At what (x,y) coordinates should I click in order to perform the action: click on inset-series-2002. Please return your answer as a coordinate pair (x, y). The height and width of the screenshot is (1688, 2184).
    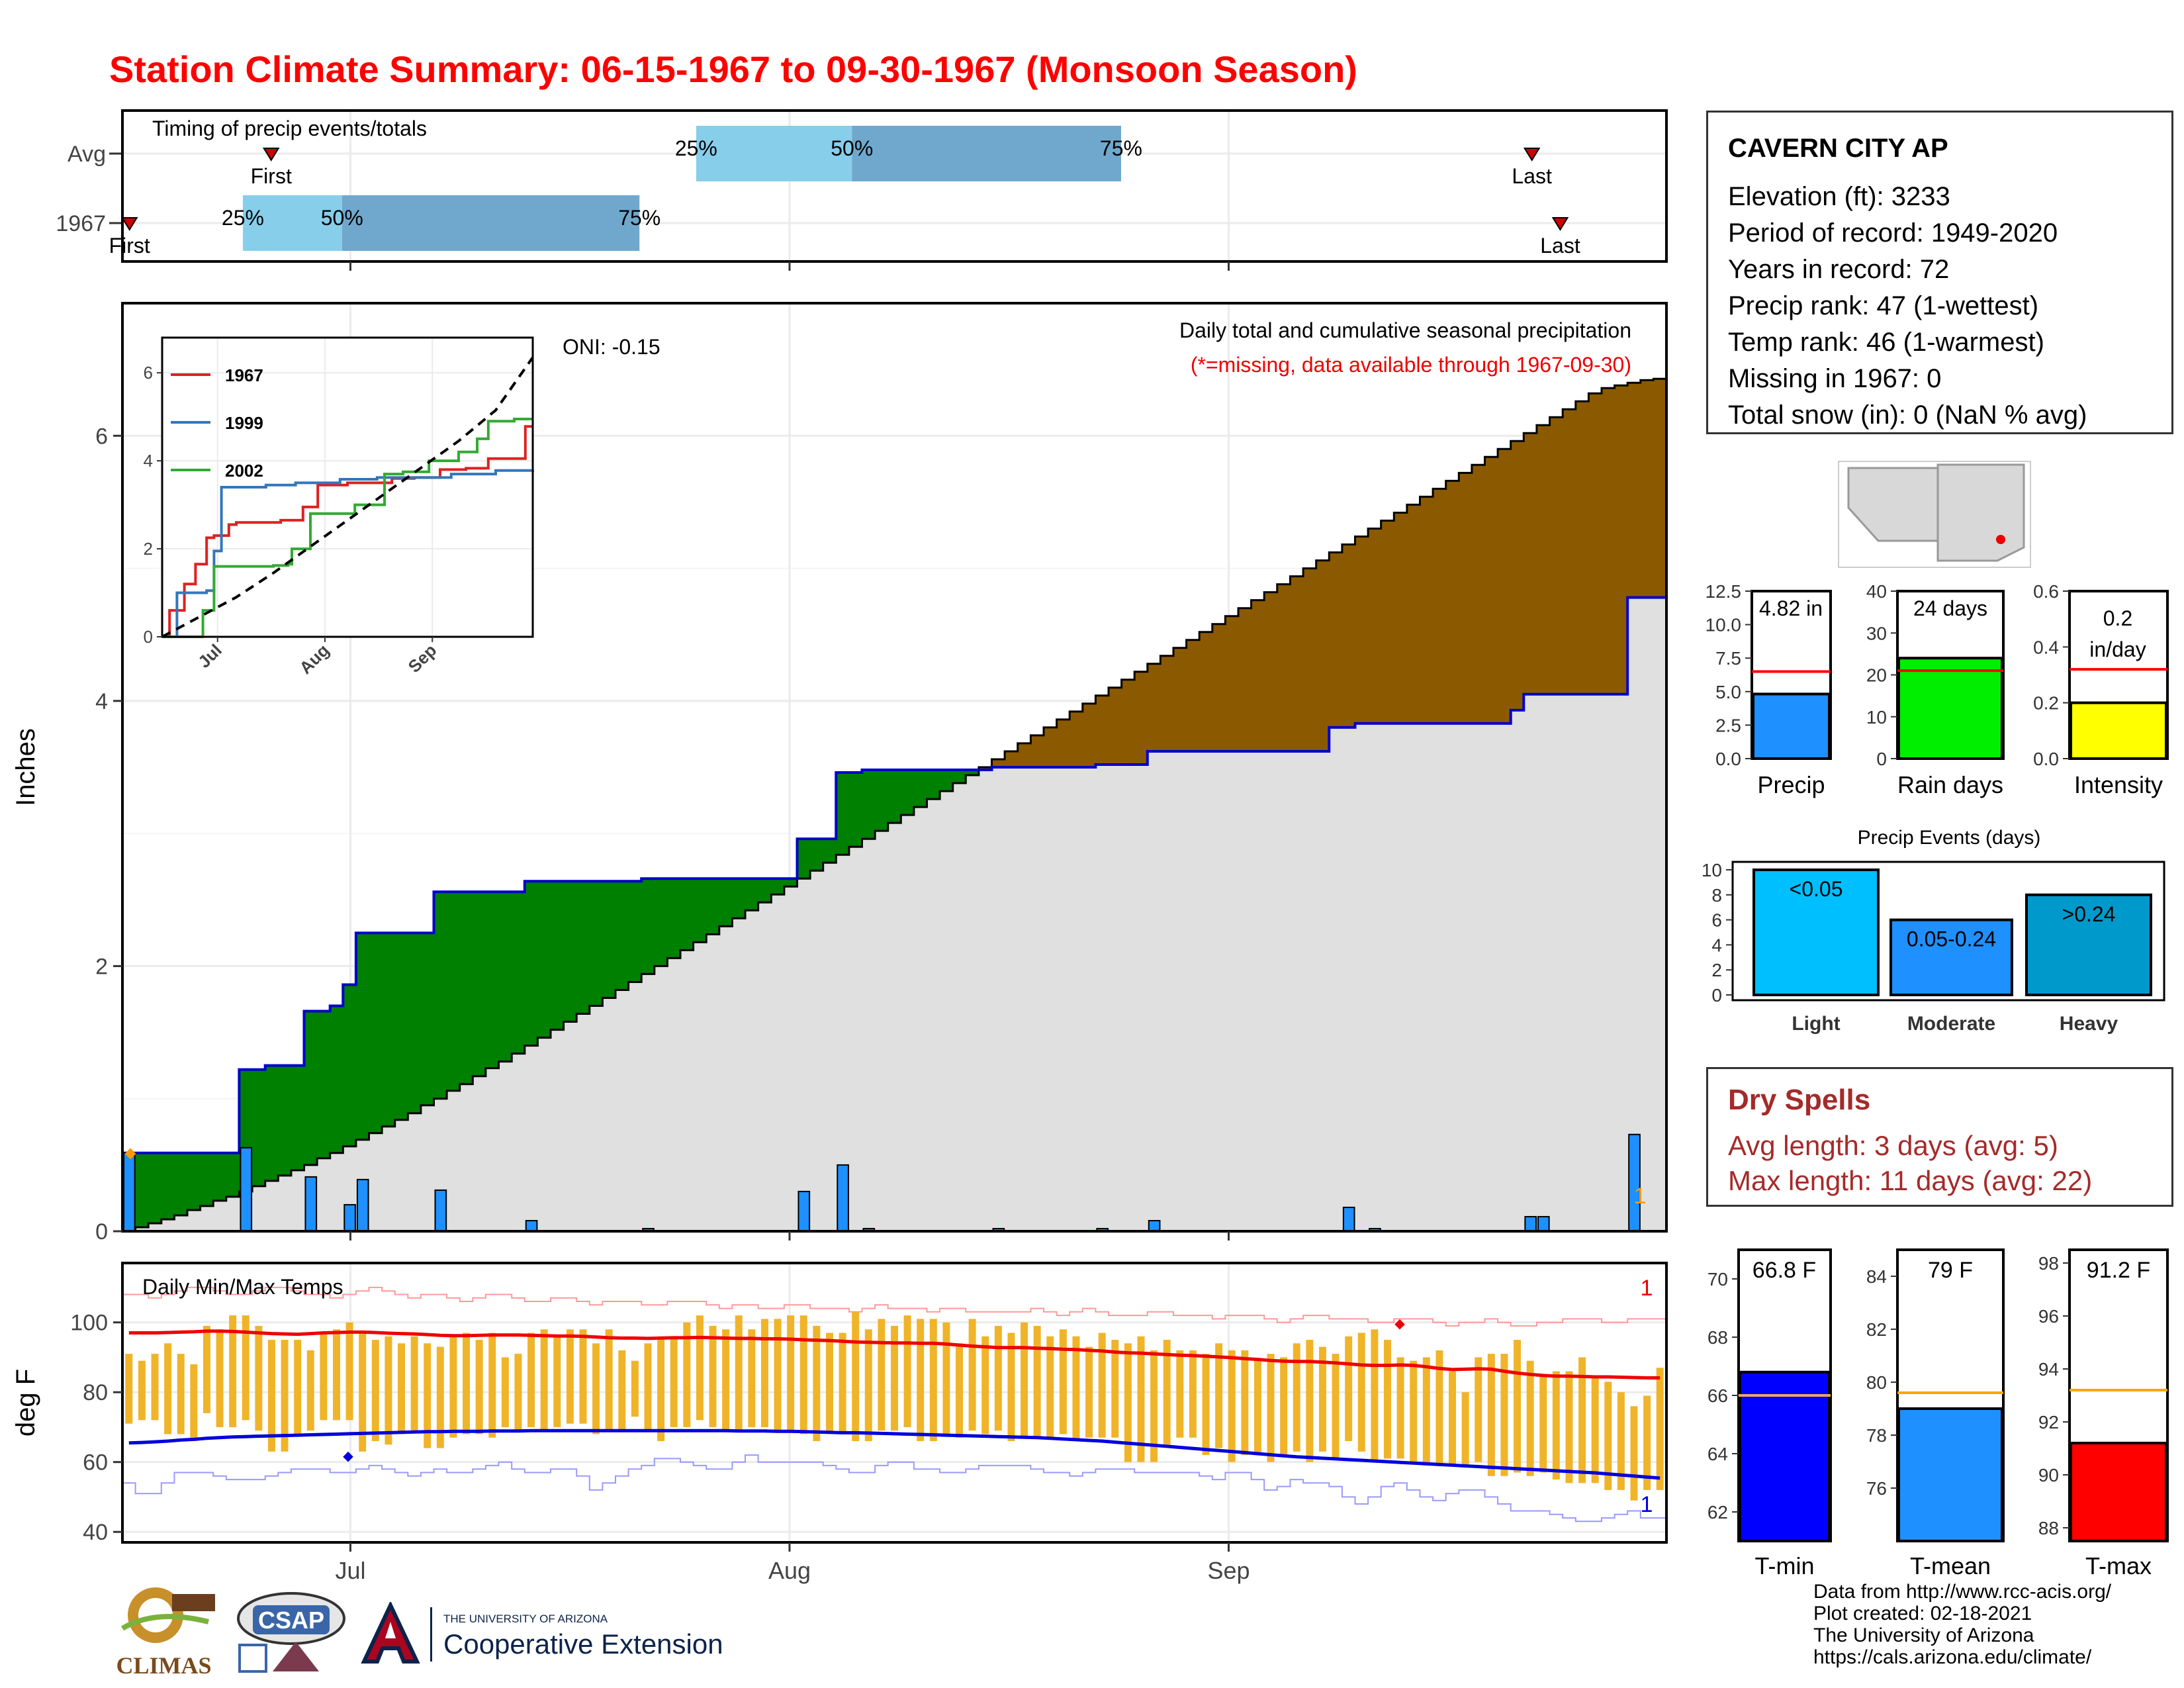
    Looking at the image, I should click on (348, 528).